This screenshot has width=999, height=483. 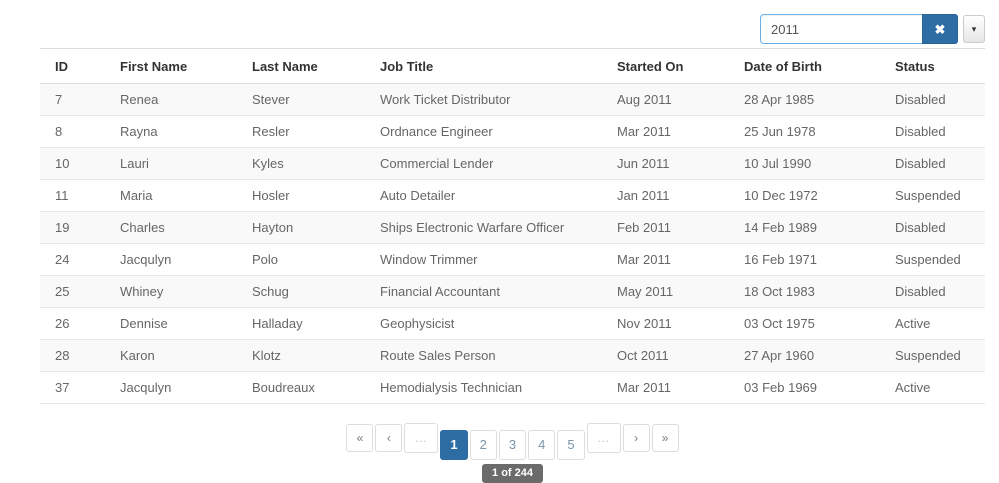 I want to click on page-3-button: 3, so click(x=512, y=445).